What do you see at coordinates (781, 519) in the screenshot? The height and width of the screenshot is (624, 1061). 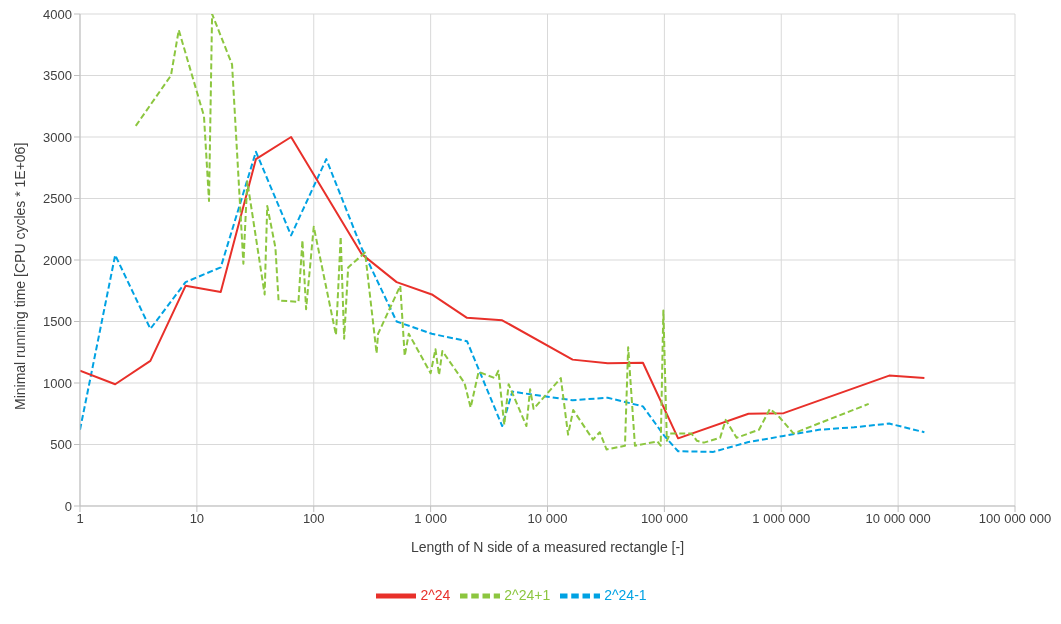 I see `x-tick-label: 1 000 000` at bounding box center [781, 519].